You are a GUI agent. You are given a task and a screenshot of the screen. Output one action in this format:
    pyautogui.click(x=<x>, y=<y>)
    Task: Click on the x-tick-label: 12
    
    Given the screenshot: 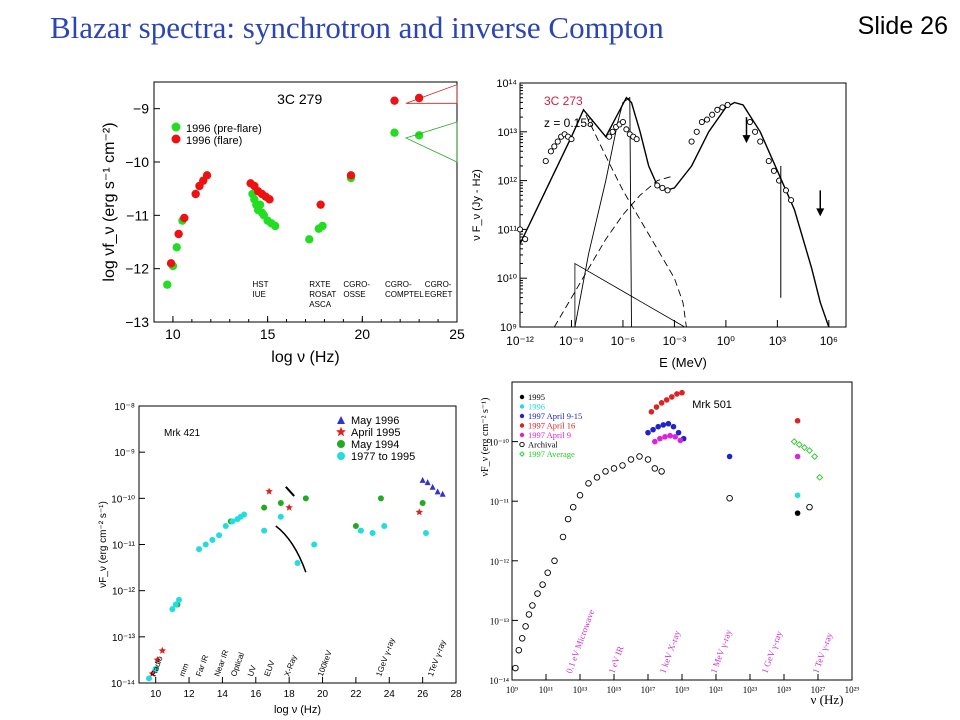 What is the action you would take?
    pyautogui.click(x=189, y=694)
    